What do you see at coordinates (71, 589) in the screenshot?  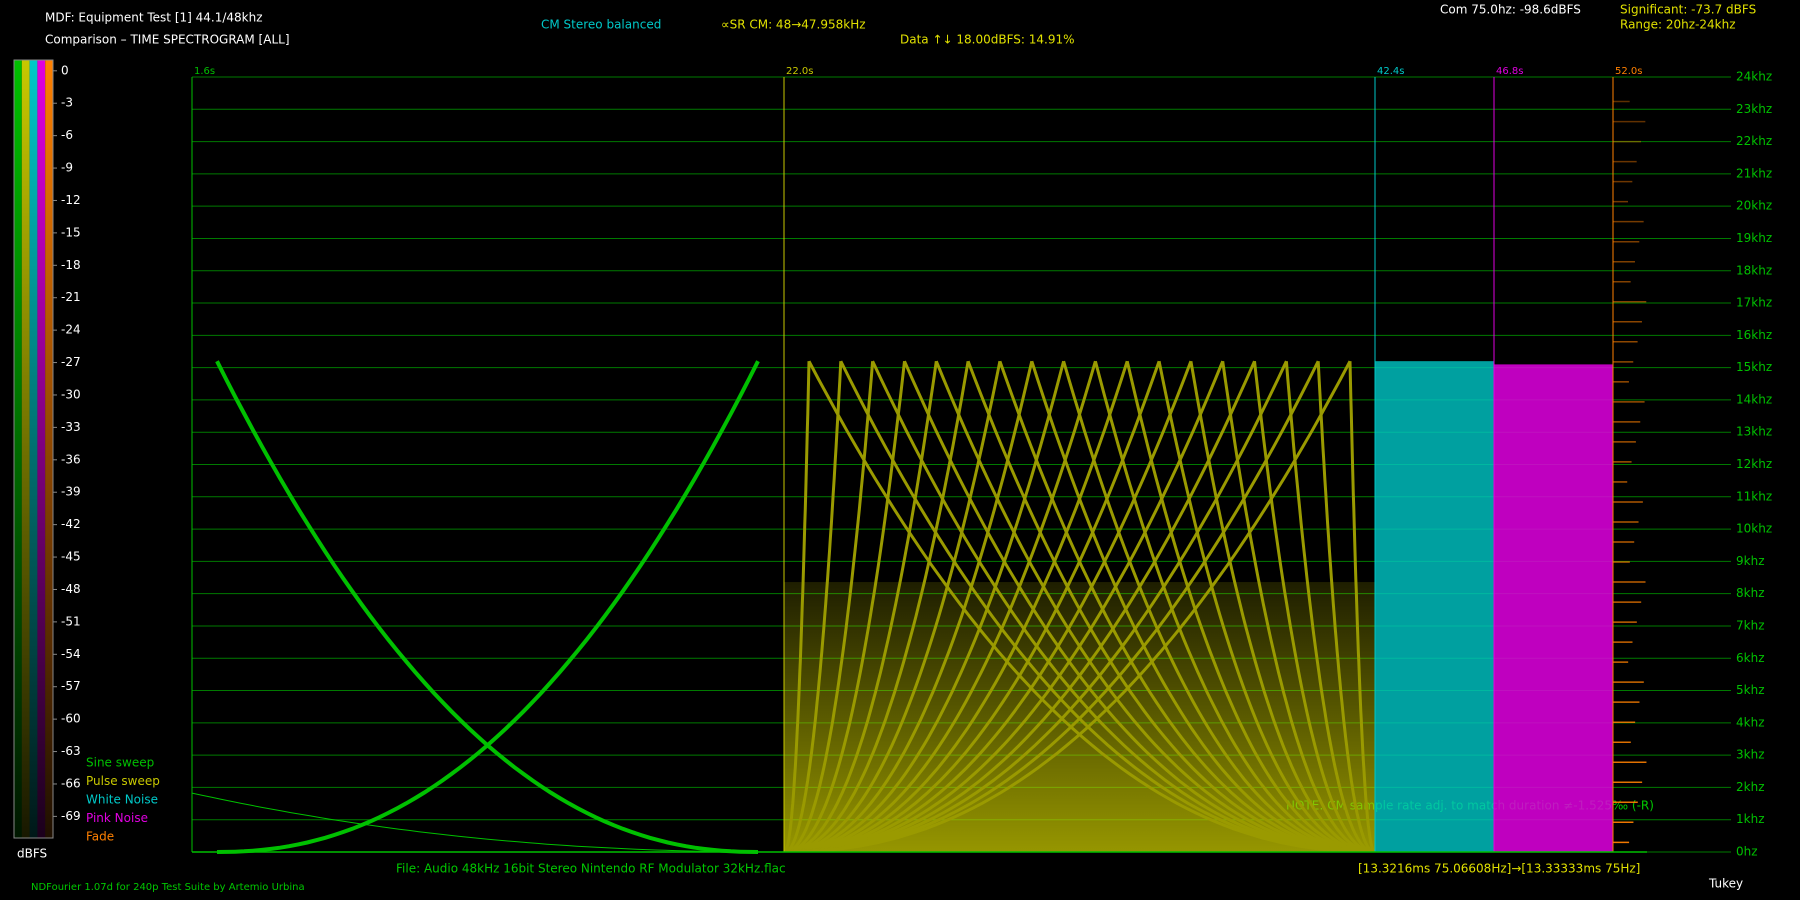 I see `colorbar-tick-label: -48` at bounding box center [71, 589].